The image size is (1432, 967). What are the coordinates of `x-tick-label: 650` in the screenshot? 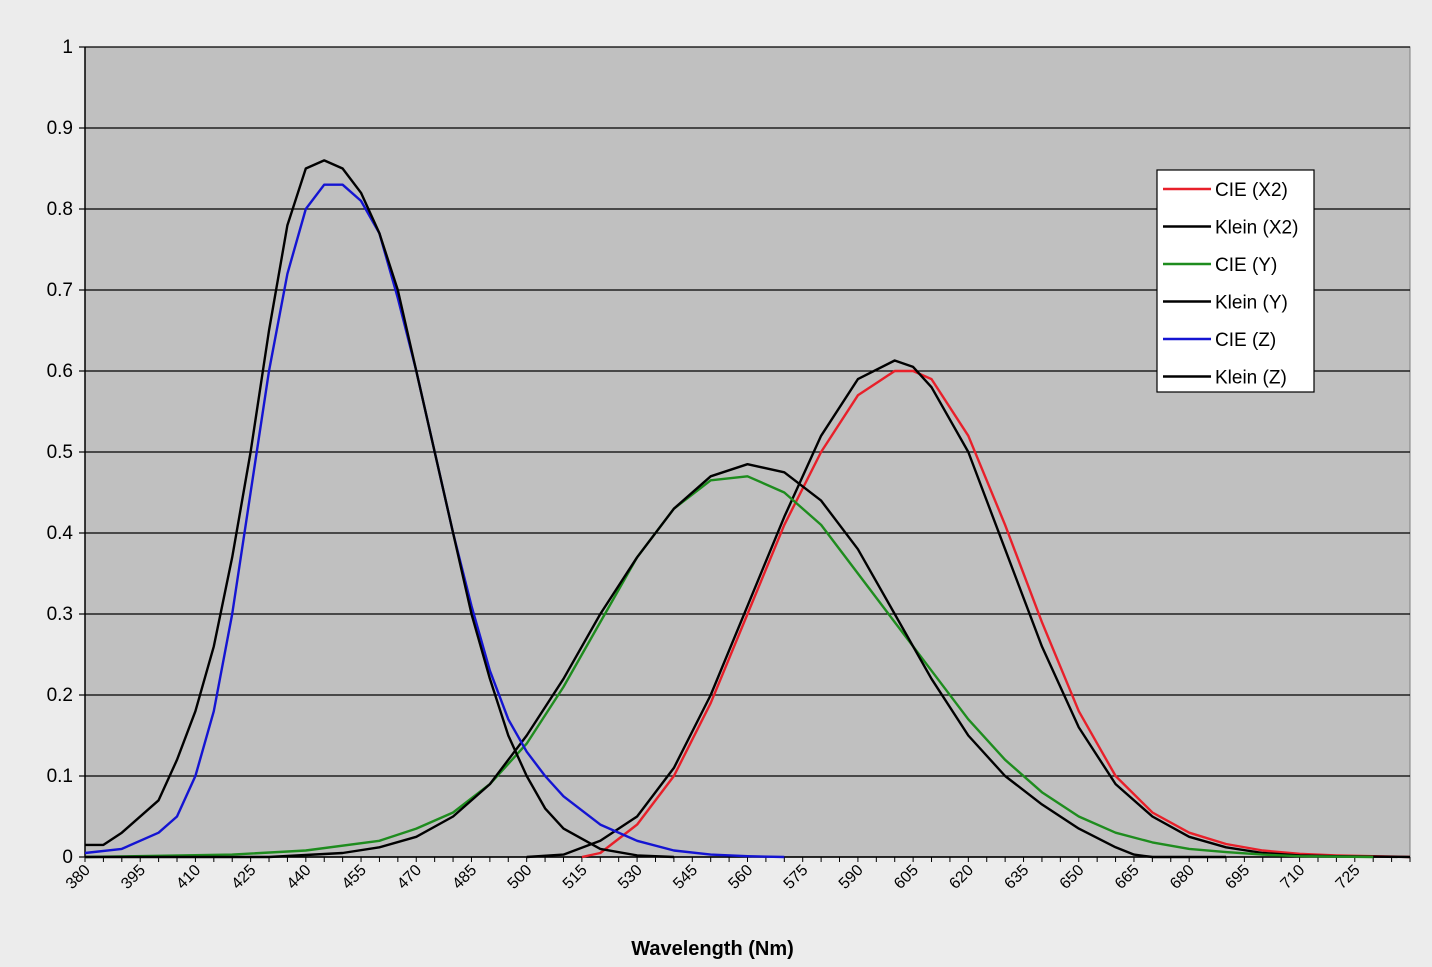 It's located at (1072, 877).